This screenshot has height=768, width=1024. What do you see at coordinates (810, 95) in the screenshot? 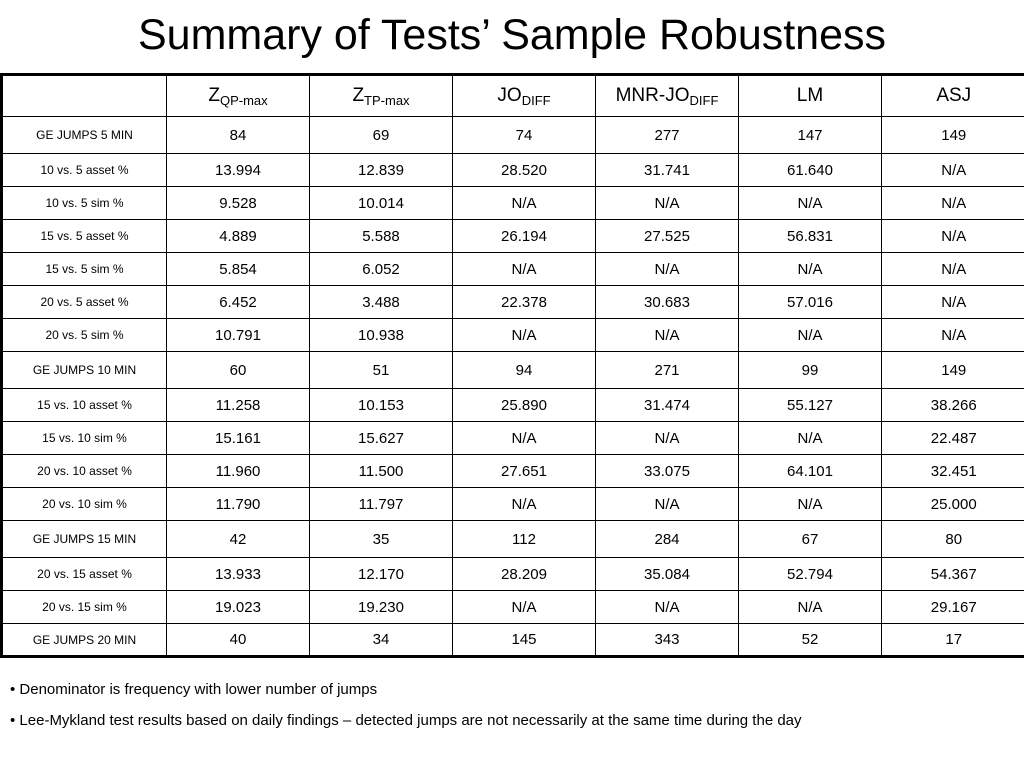
I see `column-header-base: LM` at bounding box center [810, 95].